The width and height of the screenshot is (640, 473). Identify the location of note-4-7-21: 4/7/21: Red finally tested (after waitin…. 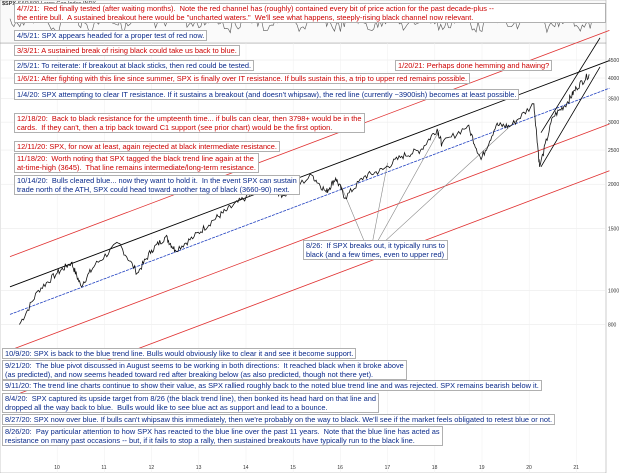
(310, 13).